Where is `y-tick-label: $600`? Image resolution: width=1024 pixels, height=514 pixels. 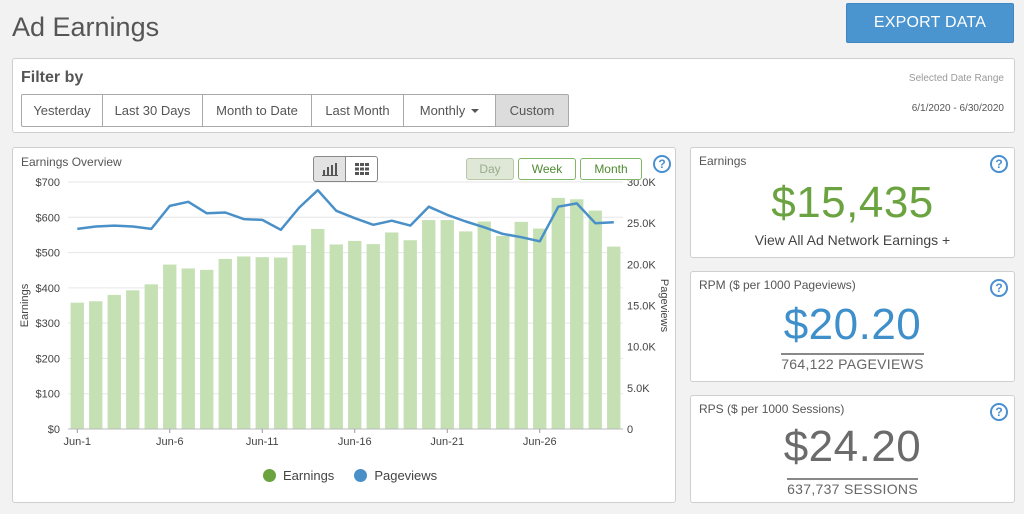
y-tick-label: $600 is located at coordinates (48, 218).